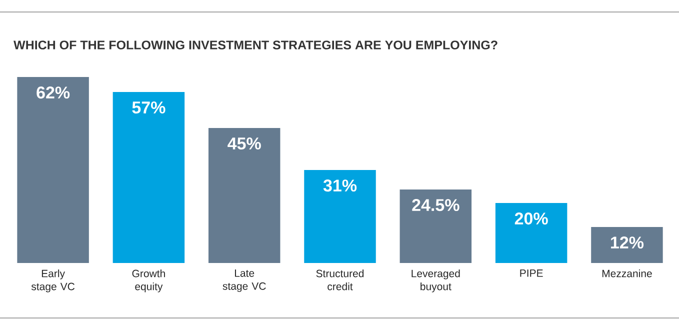 This screenshot has width=679, height=334. Describe the element at coordinates (53, 92) in the screenshot. I see `data-label: 62%` at that location.